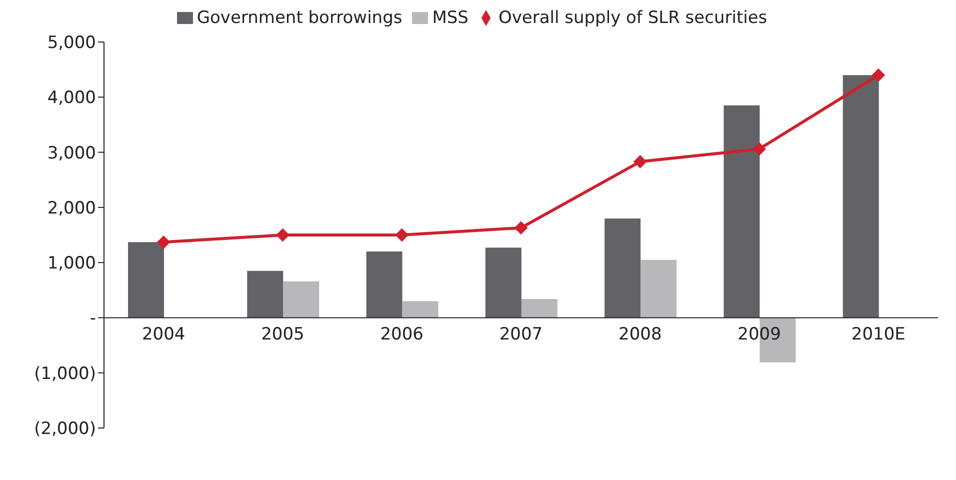 The height and width of the screenshot is (480, 956). What do you see at coordinates (65, 374) in the screenshot?
I see `y-tick-label: (1,000)` at bounding box center [65, 374].